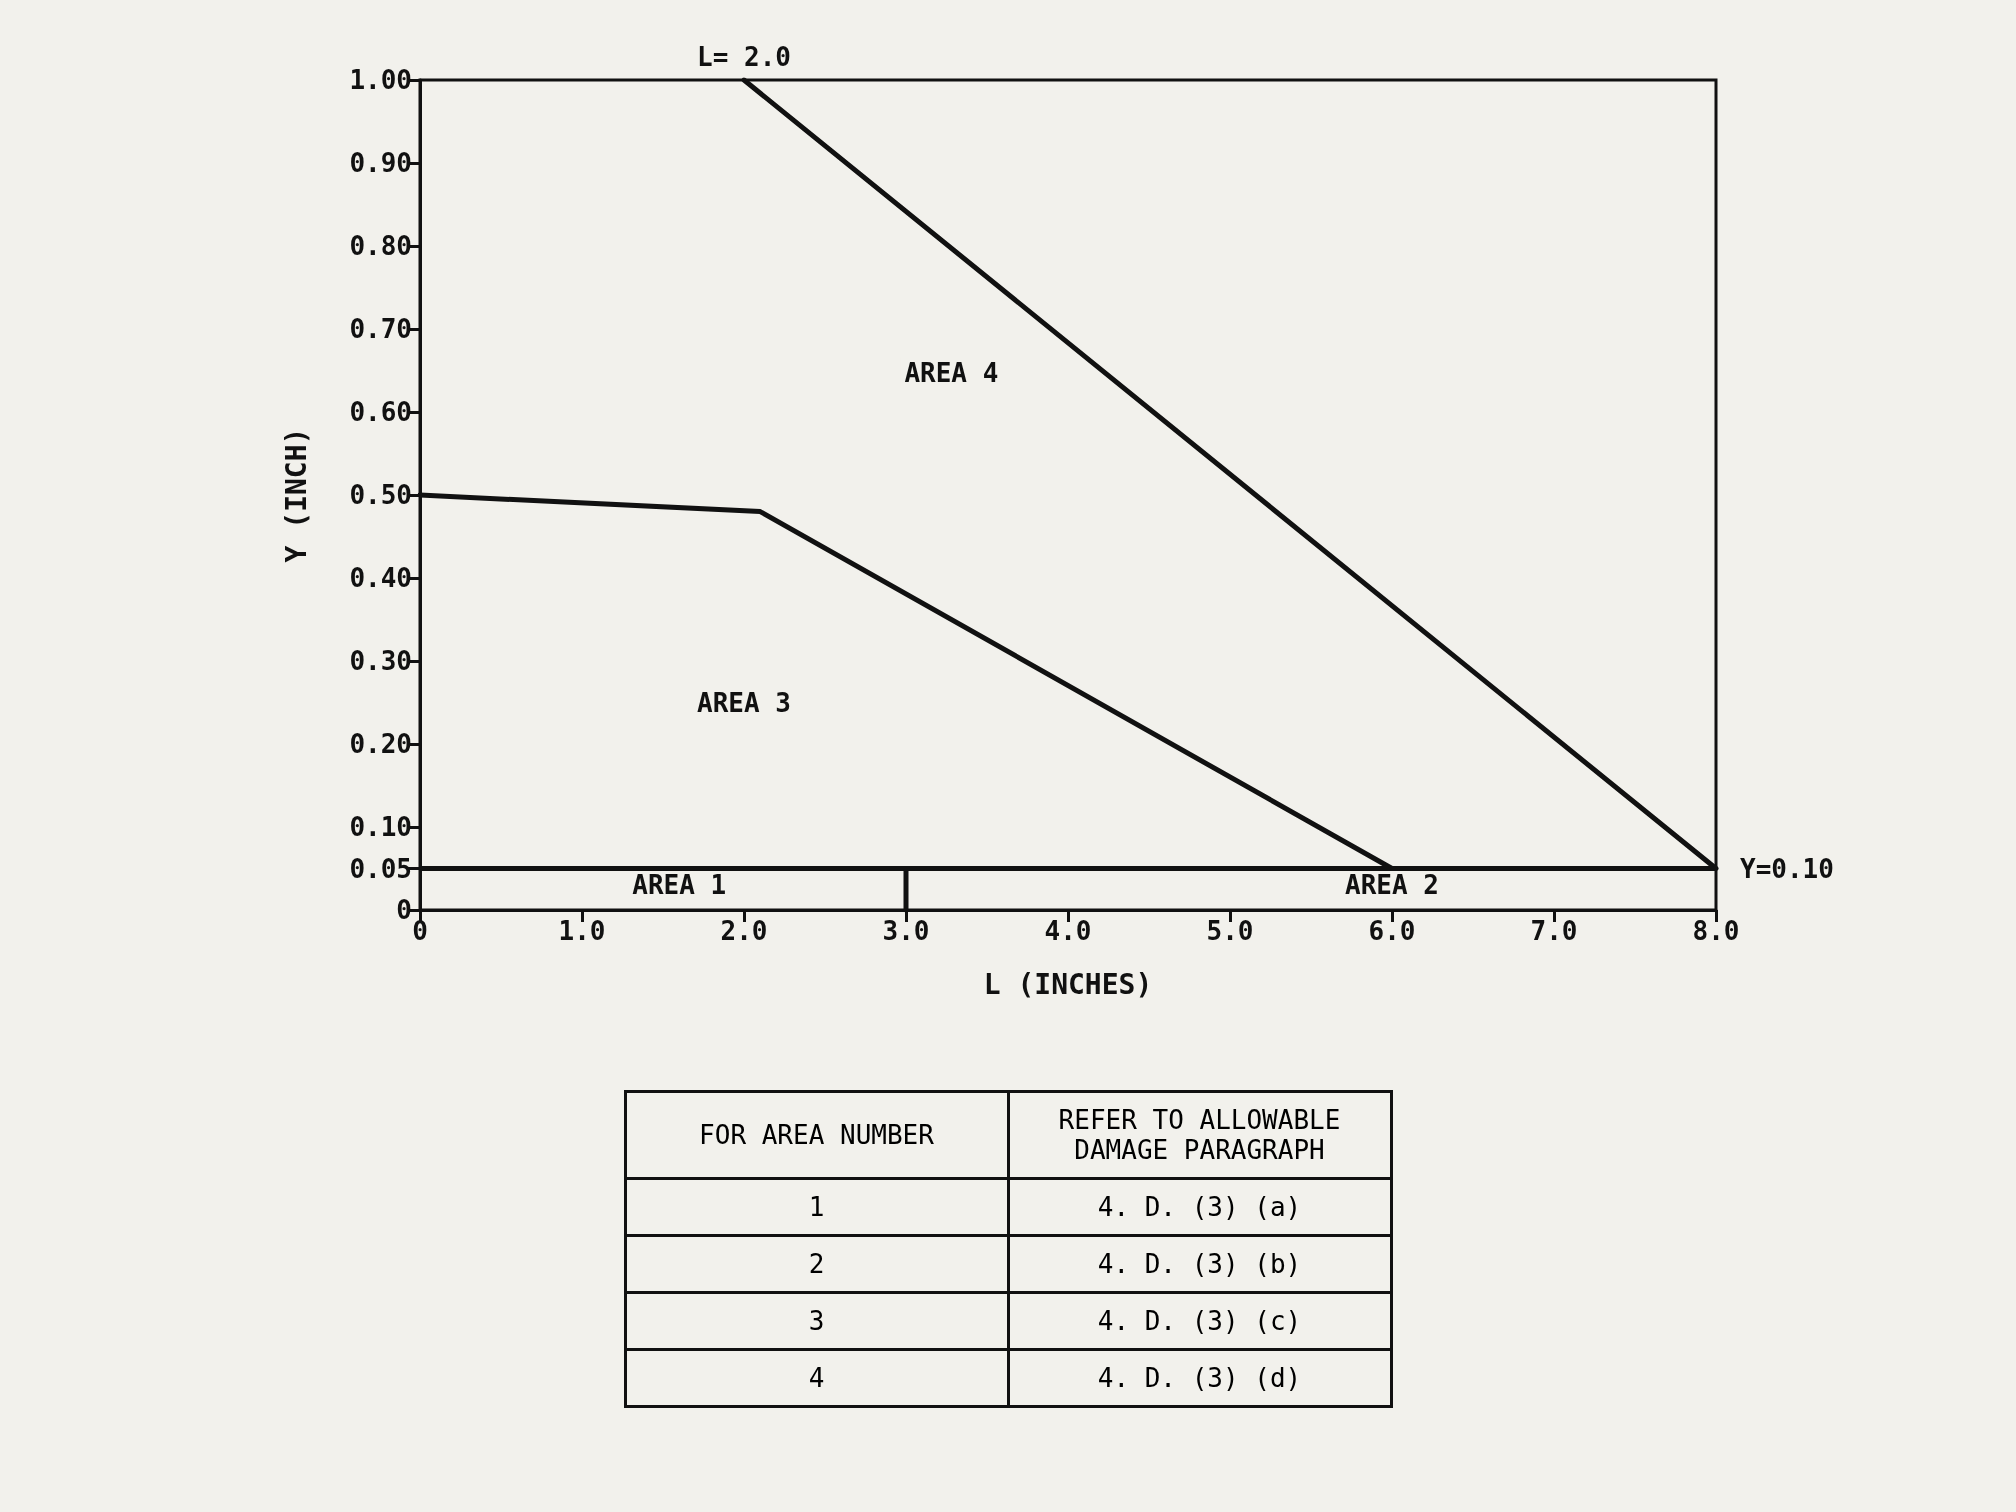 The width and height of the screenshot is (2016, 1512). Describe the element at coordinates (404, 910) in the screenshot. I see `y-tick-label: 0` at that location.